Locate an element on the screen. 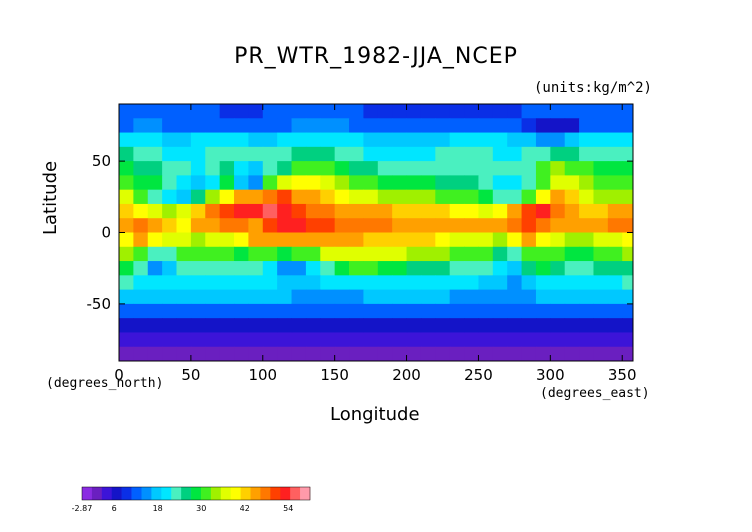  colorbar-tick-label: 30 is located at coordinates (201, 508).